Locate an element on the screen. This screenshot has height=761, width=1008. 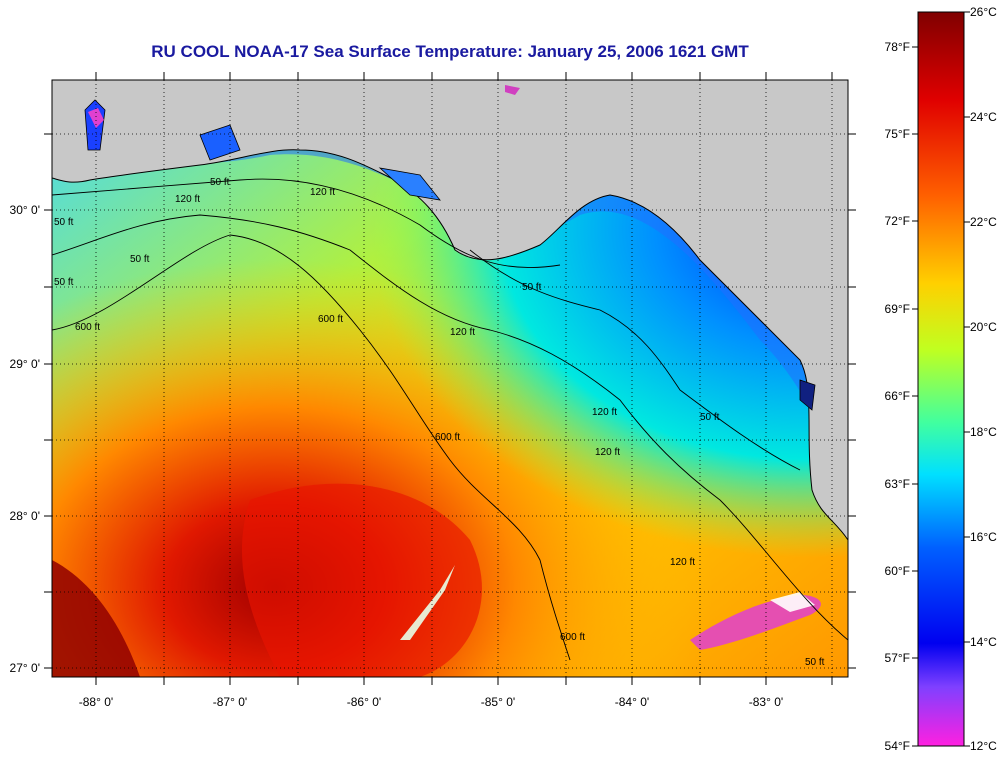
lat-tick-label: 29° 0' is located at coordinates (25, 364).